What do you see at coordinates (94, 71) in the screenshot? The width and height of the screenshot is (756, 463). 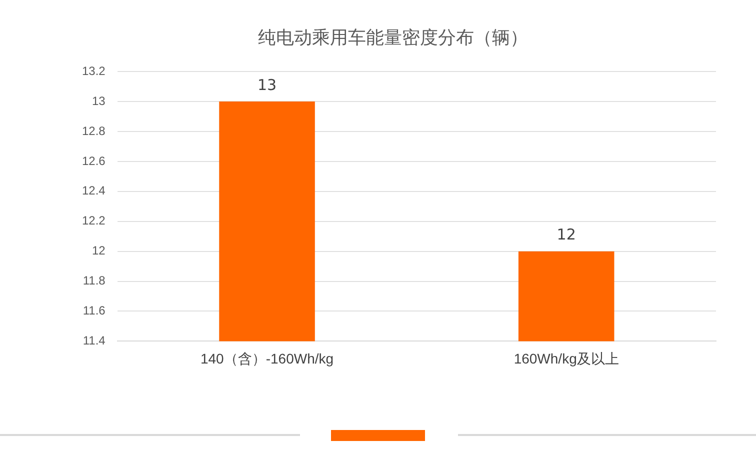 I see `y-tick-label: 13.2` at bounding box center [94, 71].